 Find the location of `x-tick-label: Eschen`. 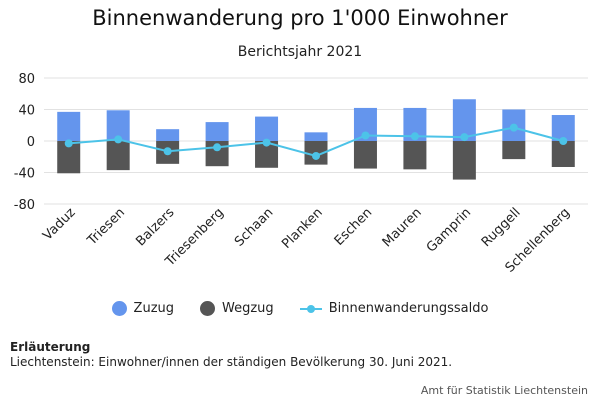

x-tick-label: Eschen is located at coordinates (354, 227).